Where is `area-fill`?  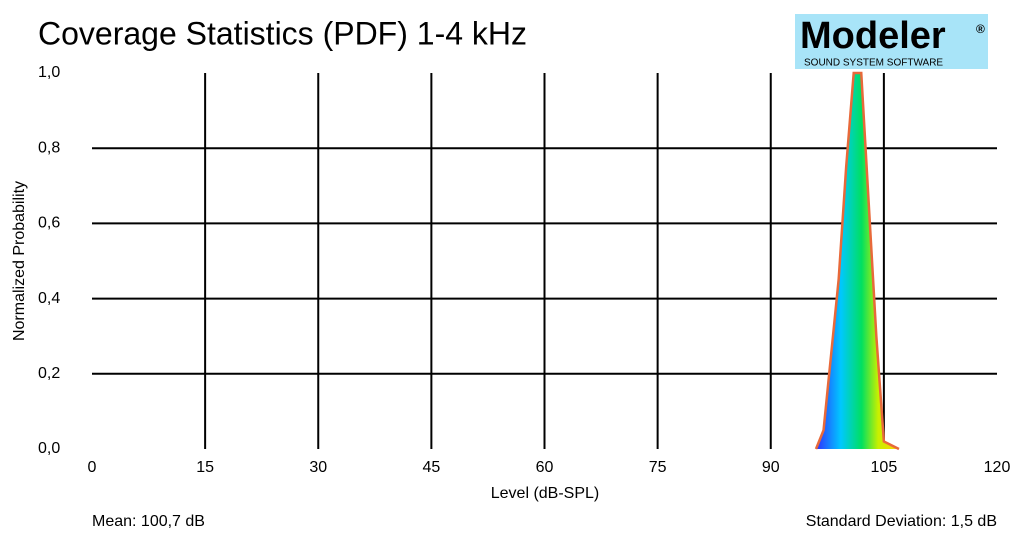 area-fill is located at coordinates (857, 261).